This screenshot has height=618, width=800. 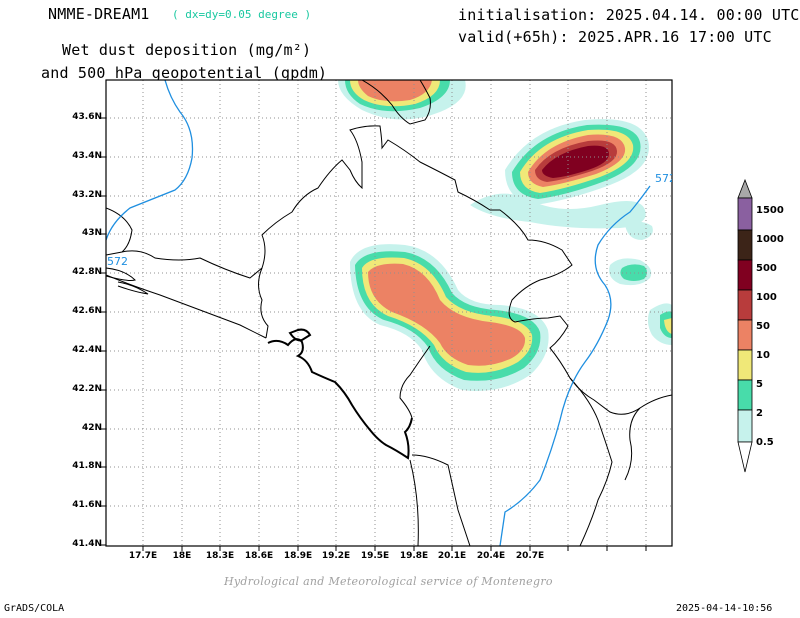 What do you see at coordinates (759, 384) in the screenshot?
I see `legend-label: 5` at bounding box center [759, 384].